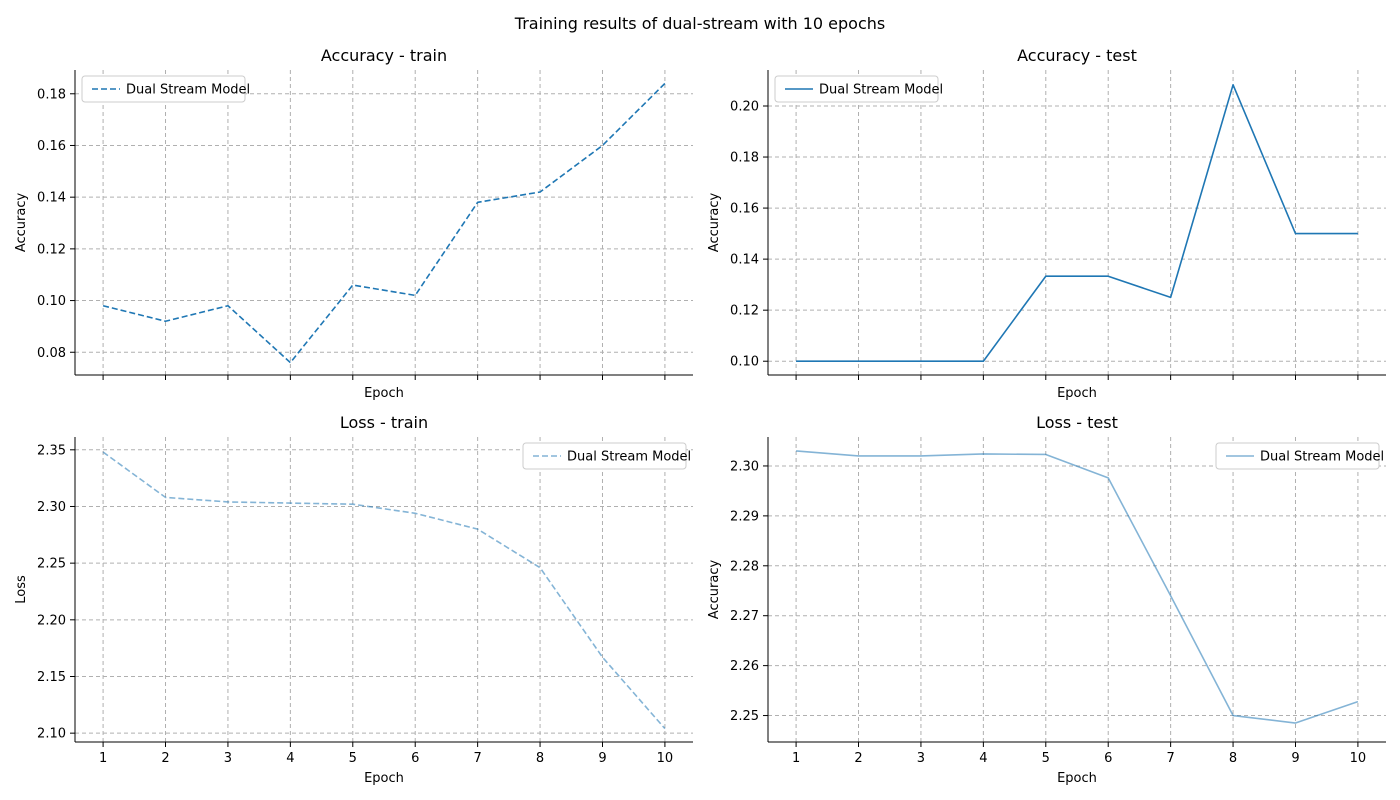  Describe the element at coordinates (51, 353) in the screenshot. I see `y-tick-label: 0.08` at that location.